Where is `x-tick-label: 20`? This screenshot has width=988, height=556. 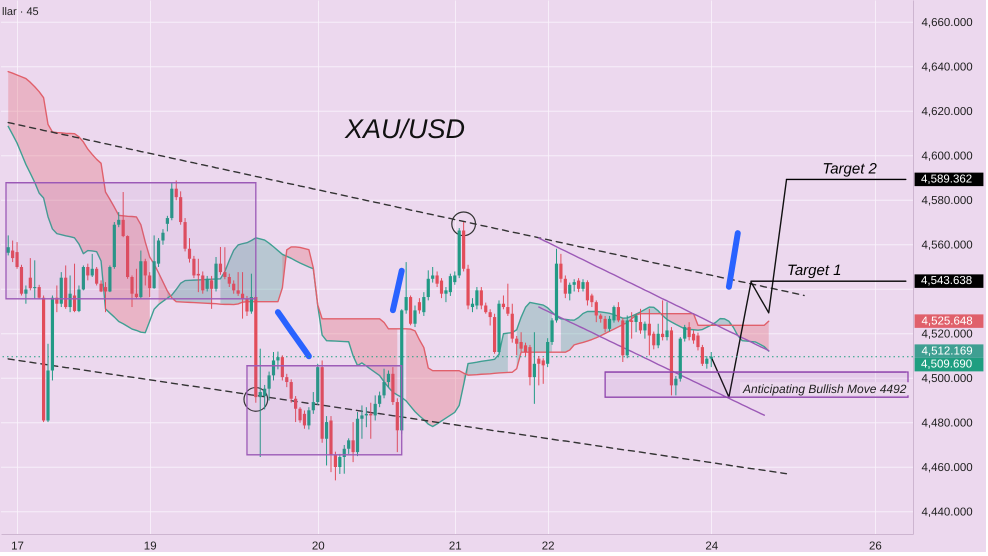
x-tick-label: 20 is located at coordinates (318, 546).